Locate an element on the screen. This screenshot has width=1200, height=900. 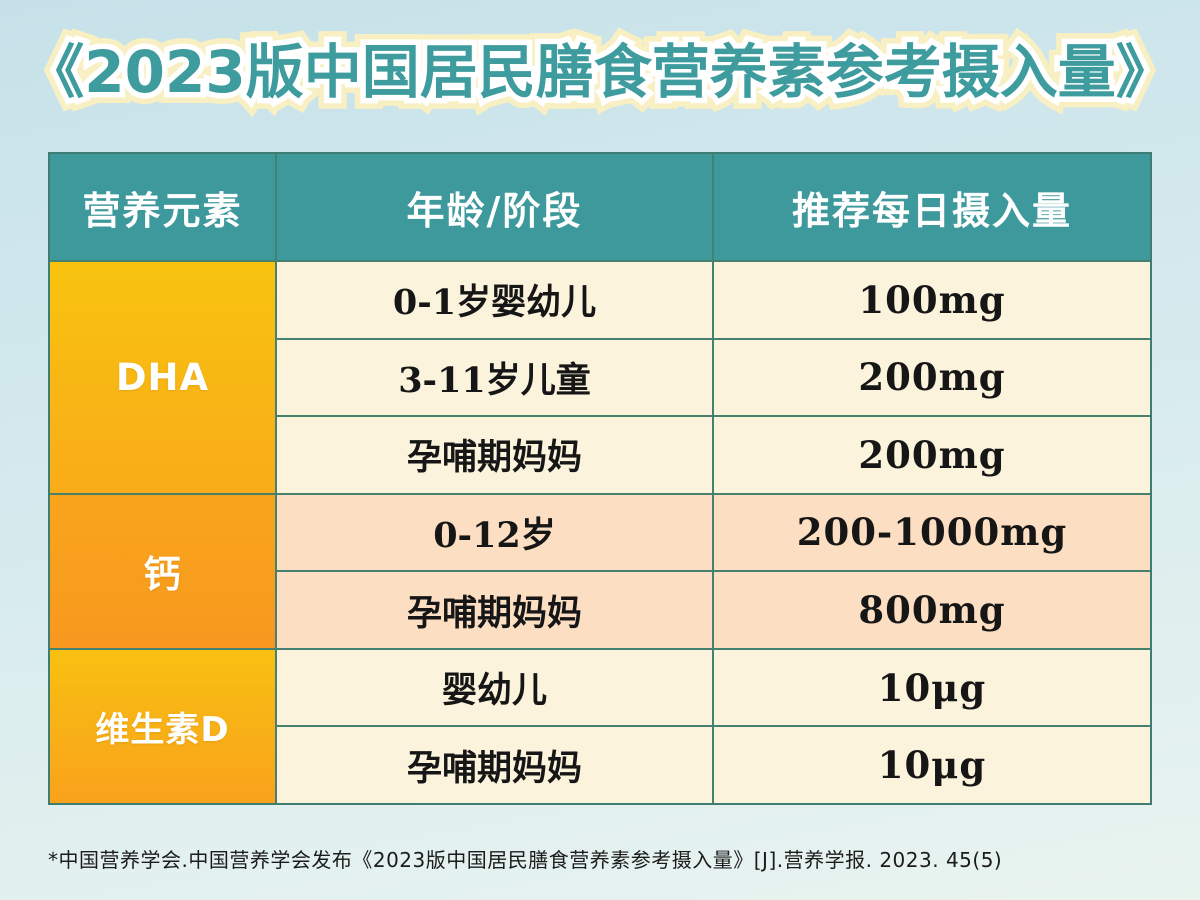
page-title-halo-layer: 《2023版中国居民膳食营养素参考摄入量》 is located at coordinates (599, 72).